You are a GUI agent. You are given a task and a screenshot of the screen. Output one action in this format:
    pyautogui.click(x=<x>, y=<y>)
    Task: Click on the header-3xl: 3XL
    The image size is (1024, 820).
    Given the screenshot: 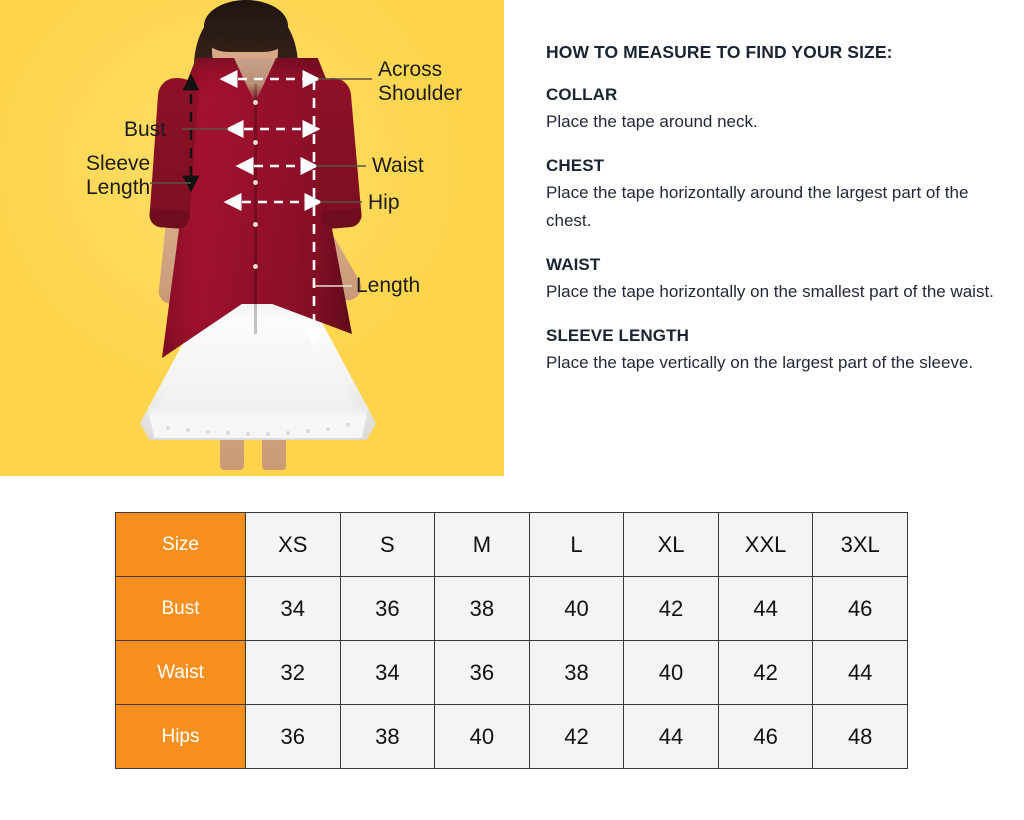 What is the action you would take?
    pyautogui.click(x=860, y=544)
    